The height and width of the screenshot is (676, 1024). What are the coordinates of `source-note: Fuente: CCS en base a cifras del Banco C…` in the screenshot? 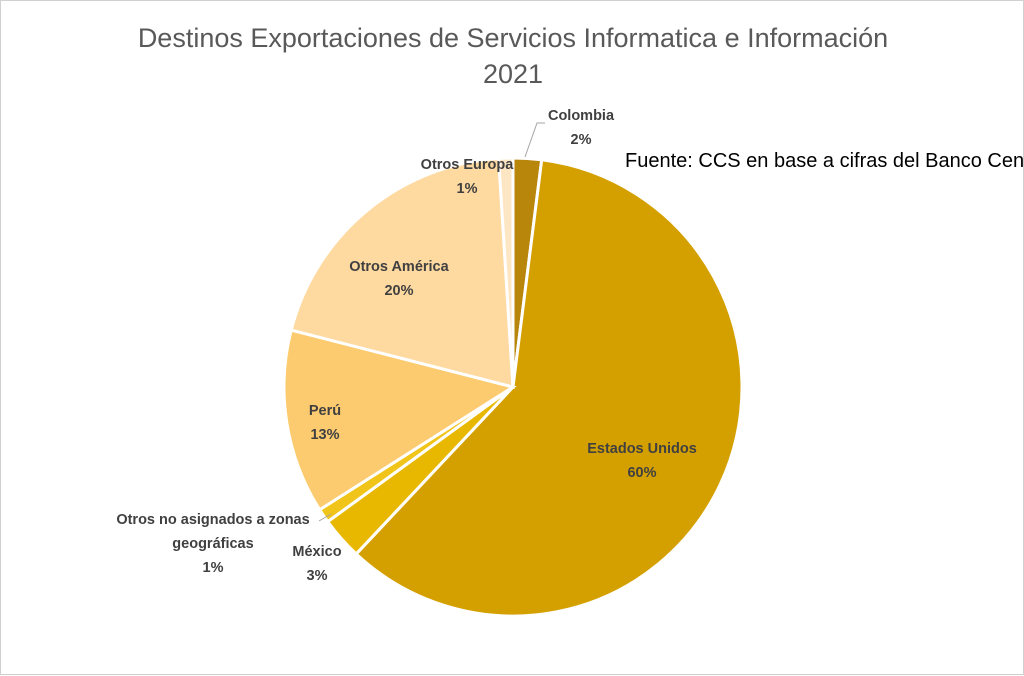 It's located at (824, 161).